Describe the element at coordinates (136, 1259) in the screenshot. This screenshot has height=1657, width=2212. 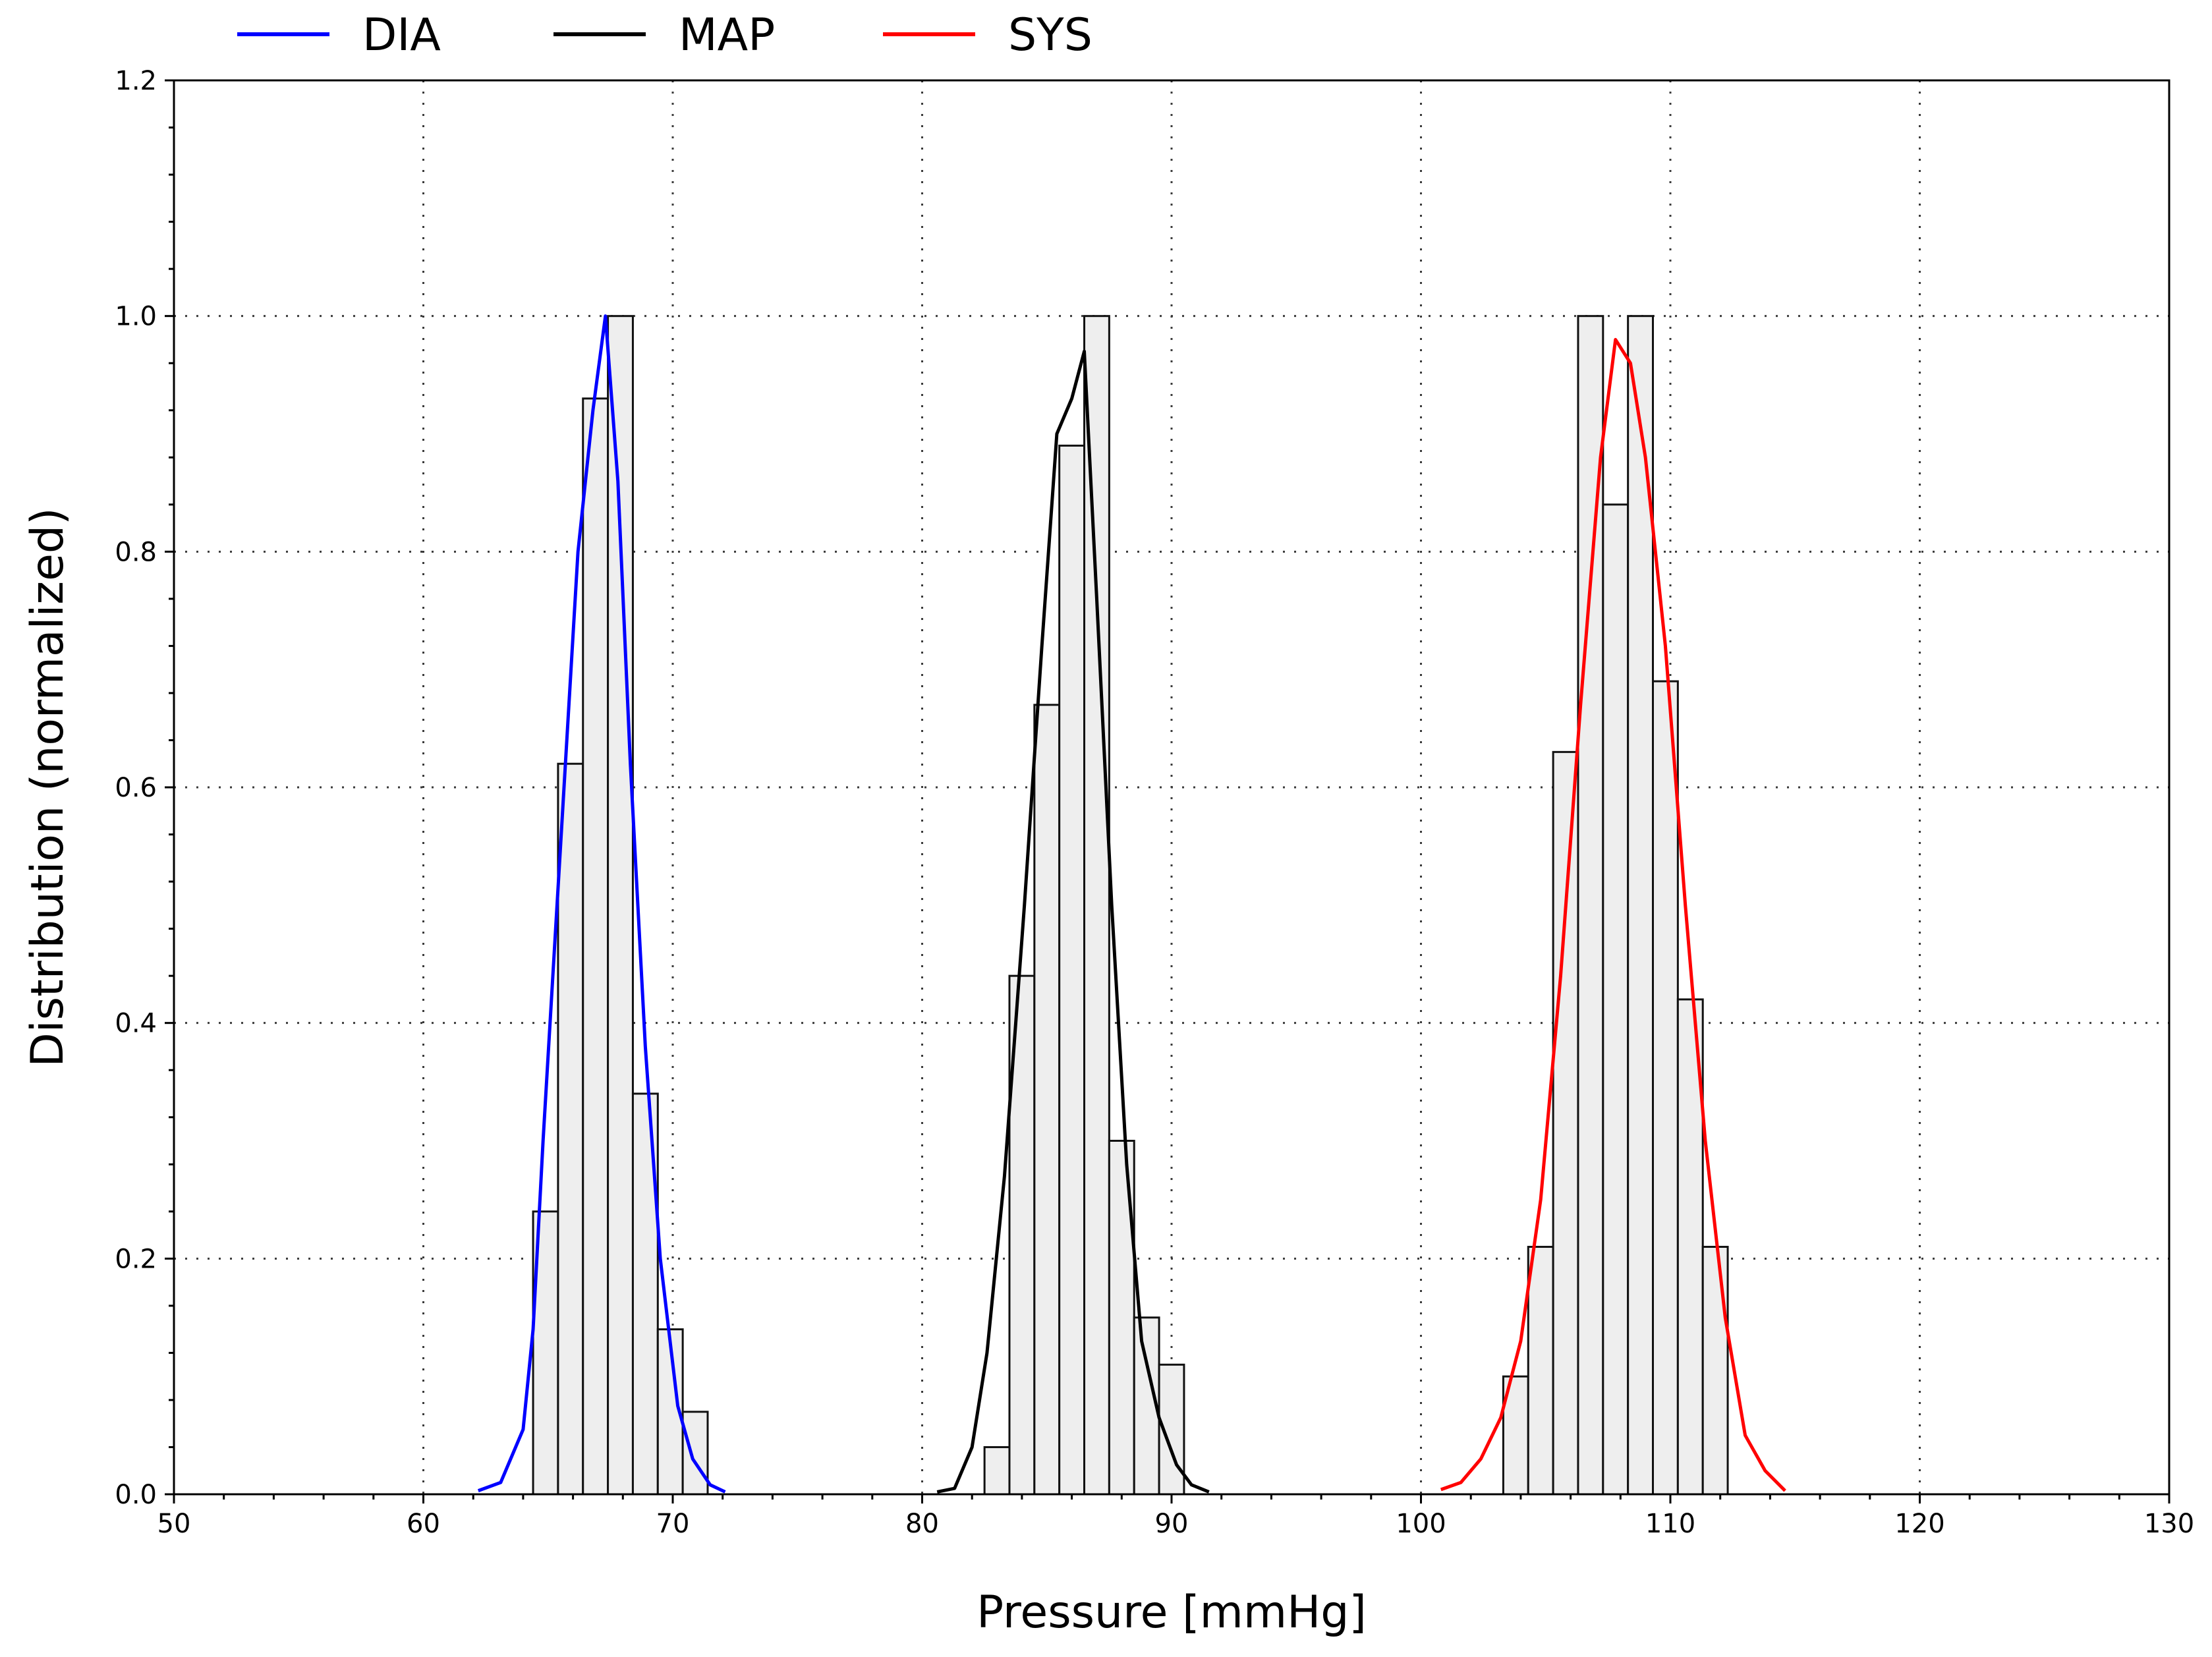
I see `y-tick-label: 0.2` at that location.